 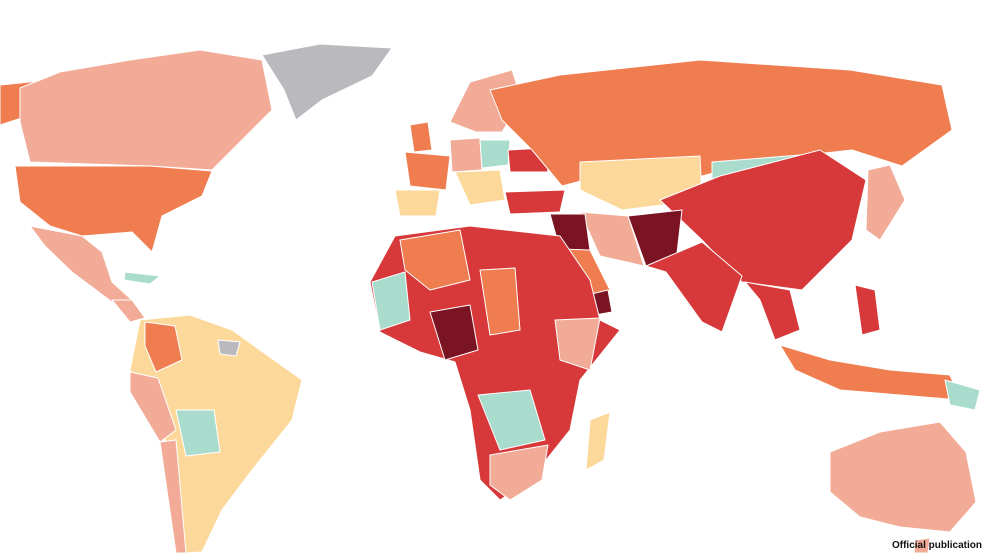 What do you see at coordinates (867, 310) in the screenshot?
I see `philippines` at bounding box center [867, 310].